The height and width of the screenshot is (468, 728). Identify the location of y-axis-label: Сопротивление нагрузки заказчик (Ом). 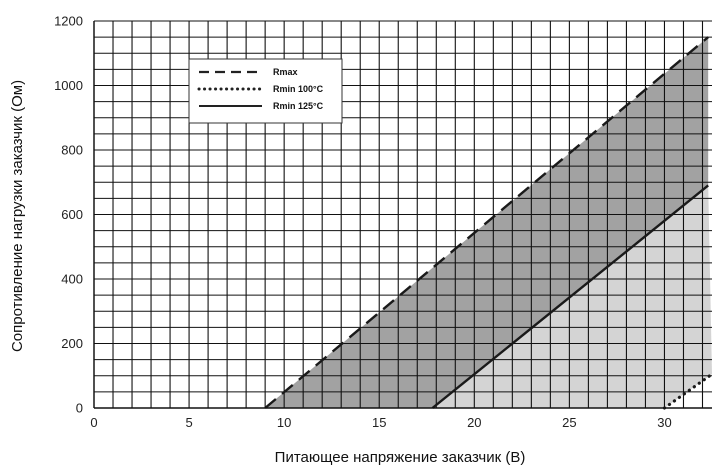
(17, 216).